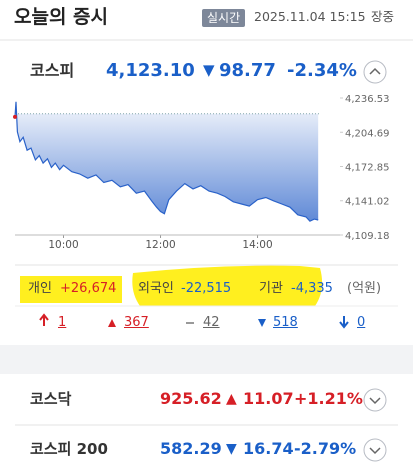  Describe the element at coordinates (262, 323) in the screenshot. I see `down-icon` at that location.